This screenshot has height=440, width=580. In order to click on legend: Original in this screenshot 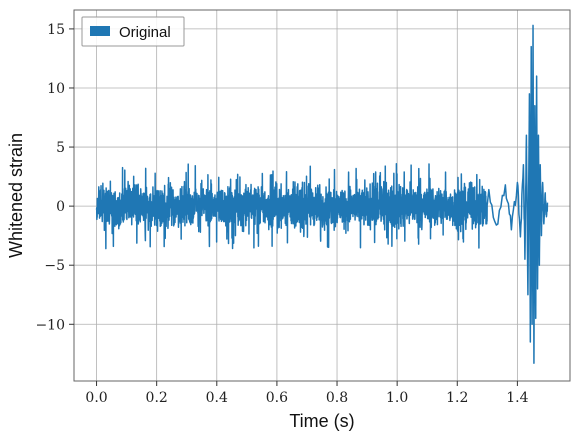, I will do `click(133, 31)`.